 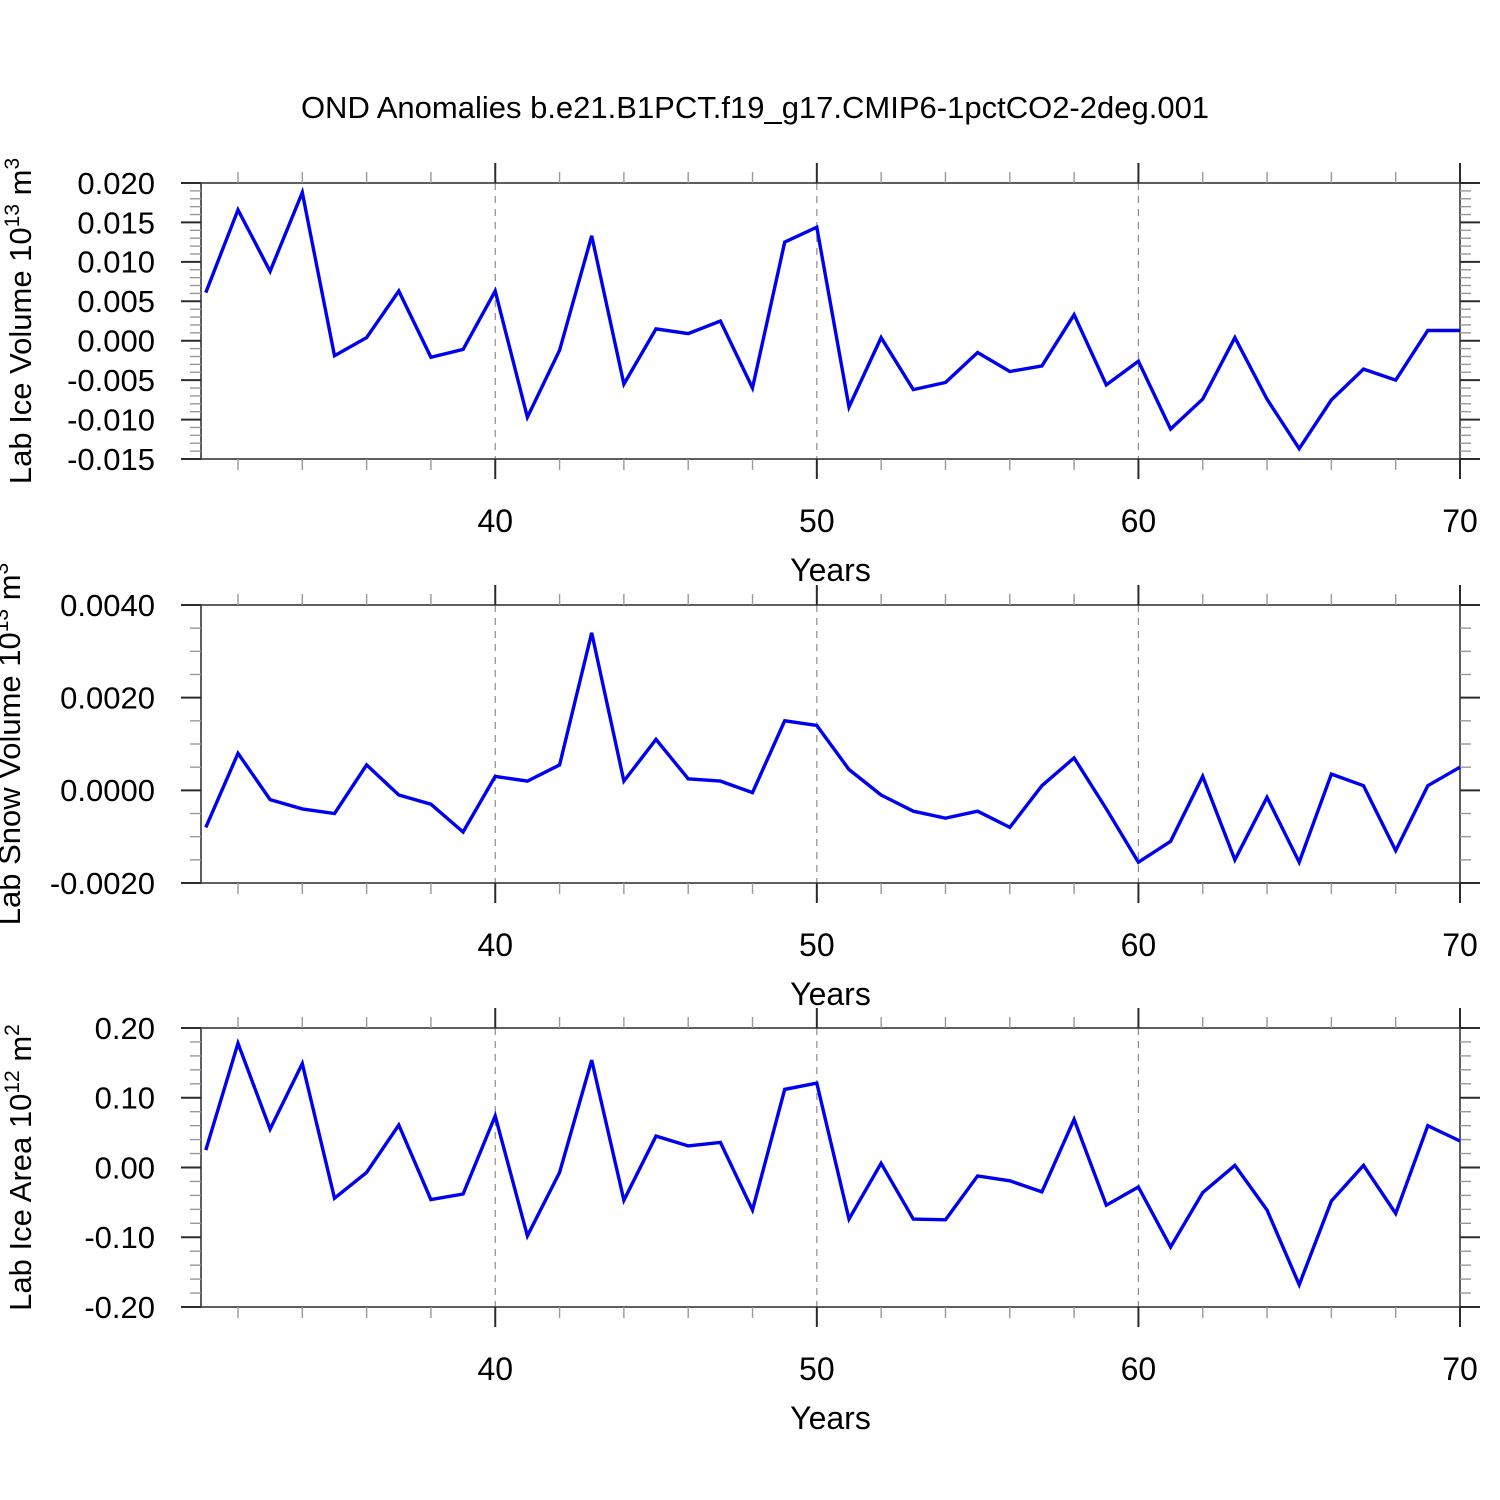 I want to click on y-tick-label: 0.0040, so click(x=107, y=605).